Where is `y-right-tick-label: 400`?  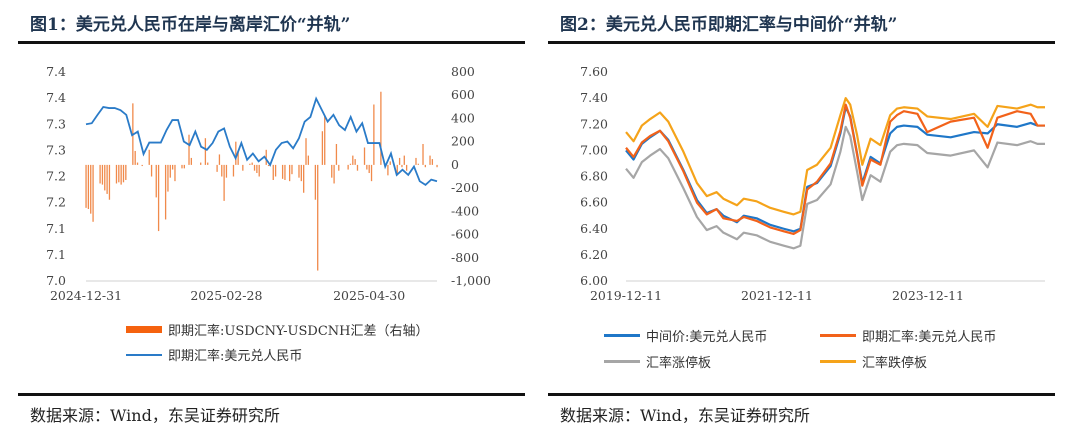 y-right-tick-label: 400 is located at coordinates (463, 117).